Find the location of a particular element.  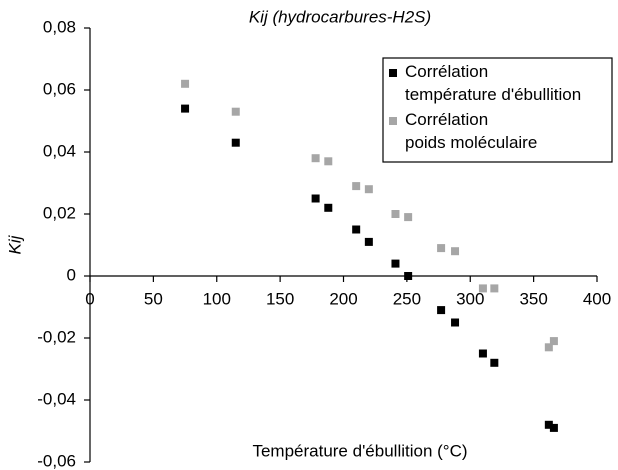

legend-label: Corrélation température d'ébullition is located at coordinates (493, 83).